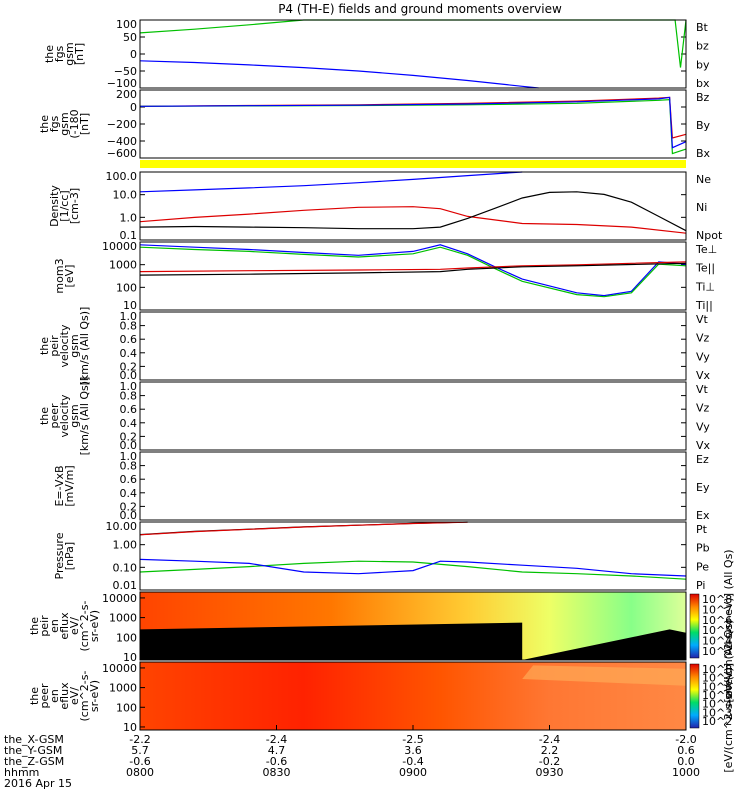 Image resolution: width=750 pixels, height=800 pixels. What do you see at coordinates (709, 235) in the screenshot?
I see `legend-entry: Npot` at bounding box center [709, 235].